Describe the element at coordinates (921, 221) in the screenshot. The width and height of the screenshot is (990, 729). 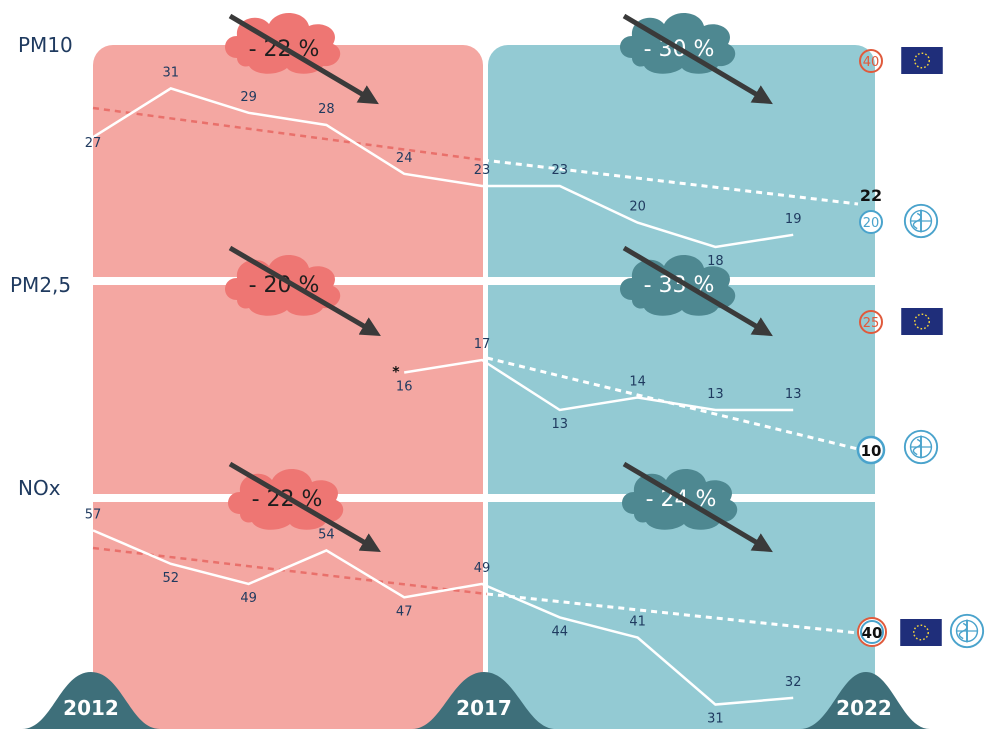
I see `pm10-who-icon` at that location.